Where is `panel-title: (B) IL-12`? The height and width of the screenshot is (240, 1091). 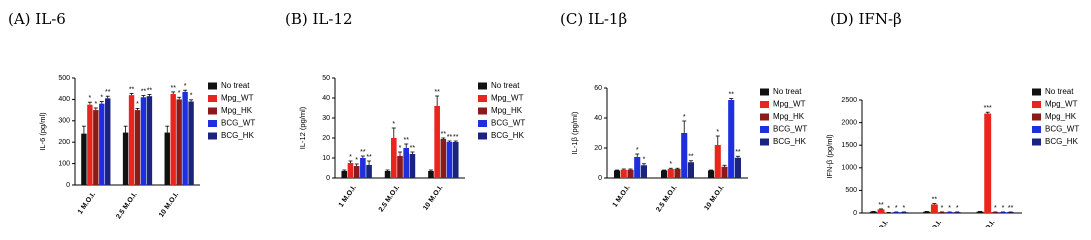
panel-title: (B) IL-12 is located at coordinates (319, 19).